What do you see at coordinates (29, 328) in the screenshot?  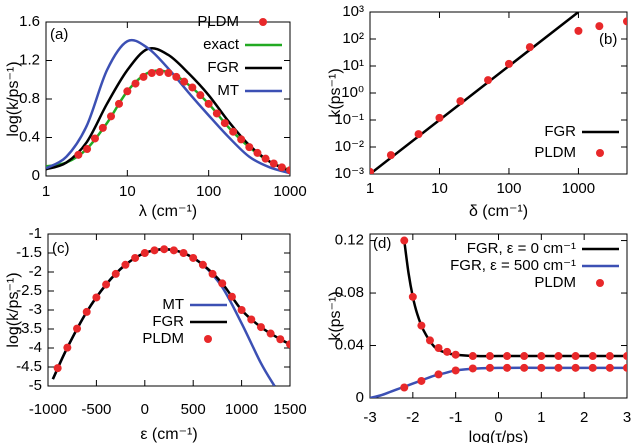 I see `y-tick-label: -3.5` at bounding box center [29, 328].